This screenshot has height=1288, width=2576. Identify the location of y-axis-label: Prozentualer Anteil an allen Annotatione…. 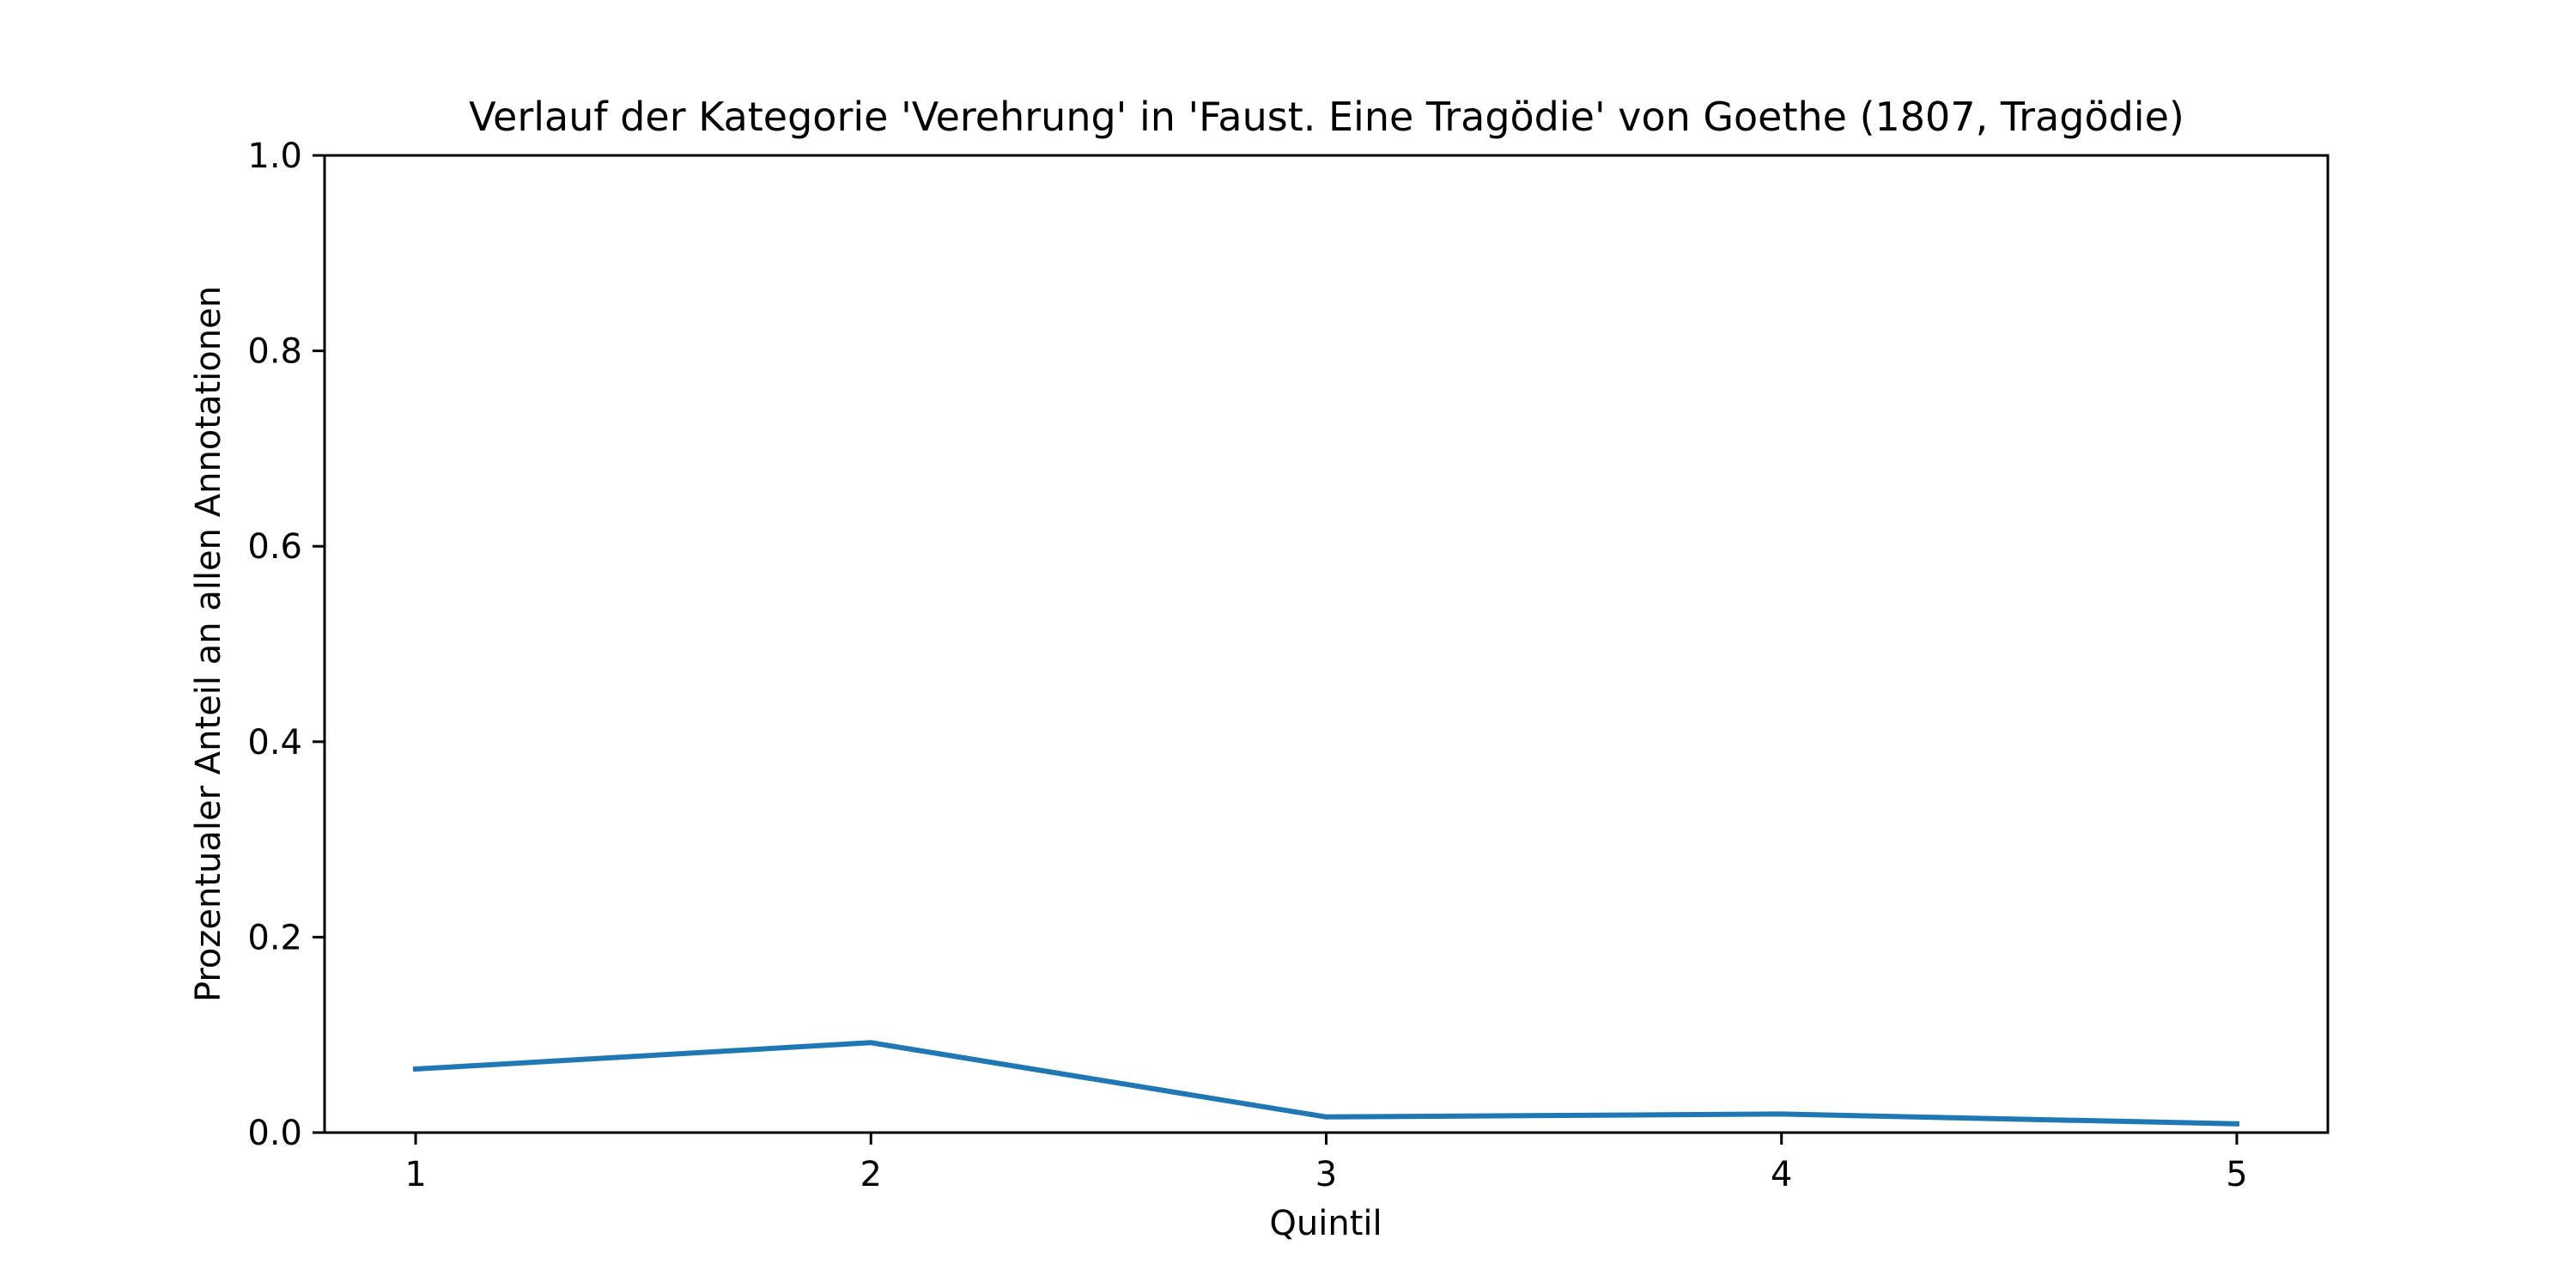
(208, 644).